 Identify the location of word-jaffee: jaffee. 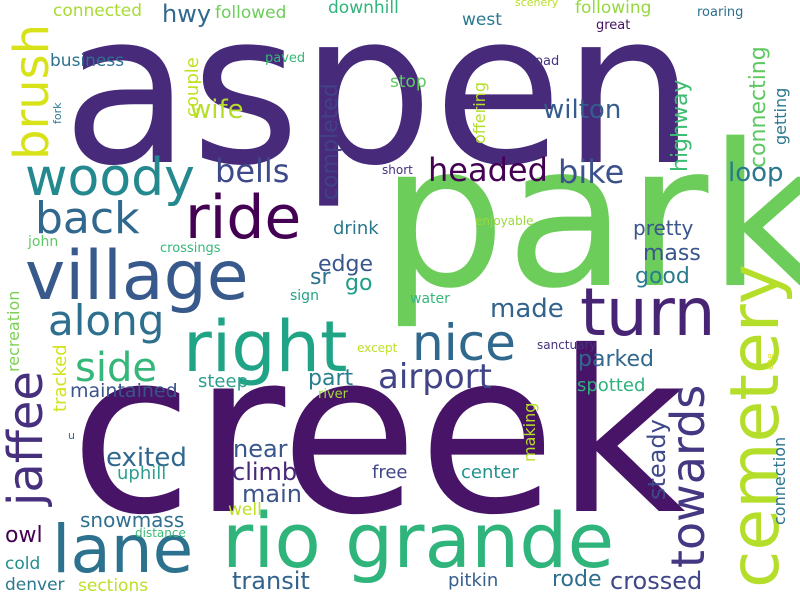
(27, 438).